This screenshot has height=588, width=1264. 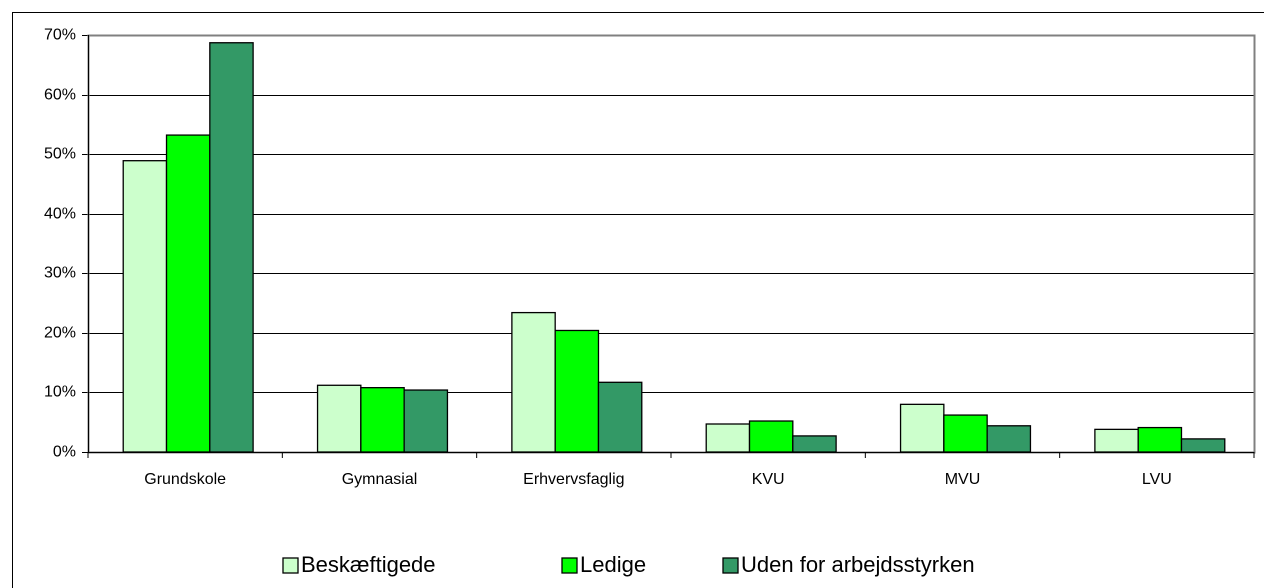 I want to click on y-tick-label: 10%, so click(x=60, y=392).